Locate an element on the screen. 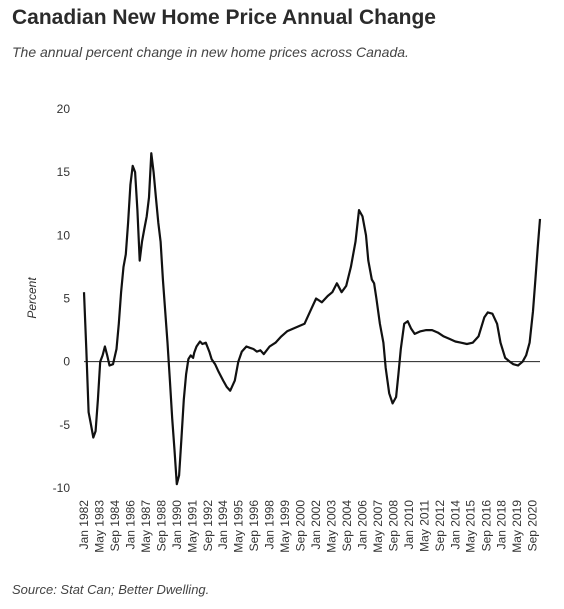  x-tick-label: Jan 1994 is located at coordinates (223, 525).